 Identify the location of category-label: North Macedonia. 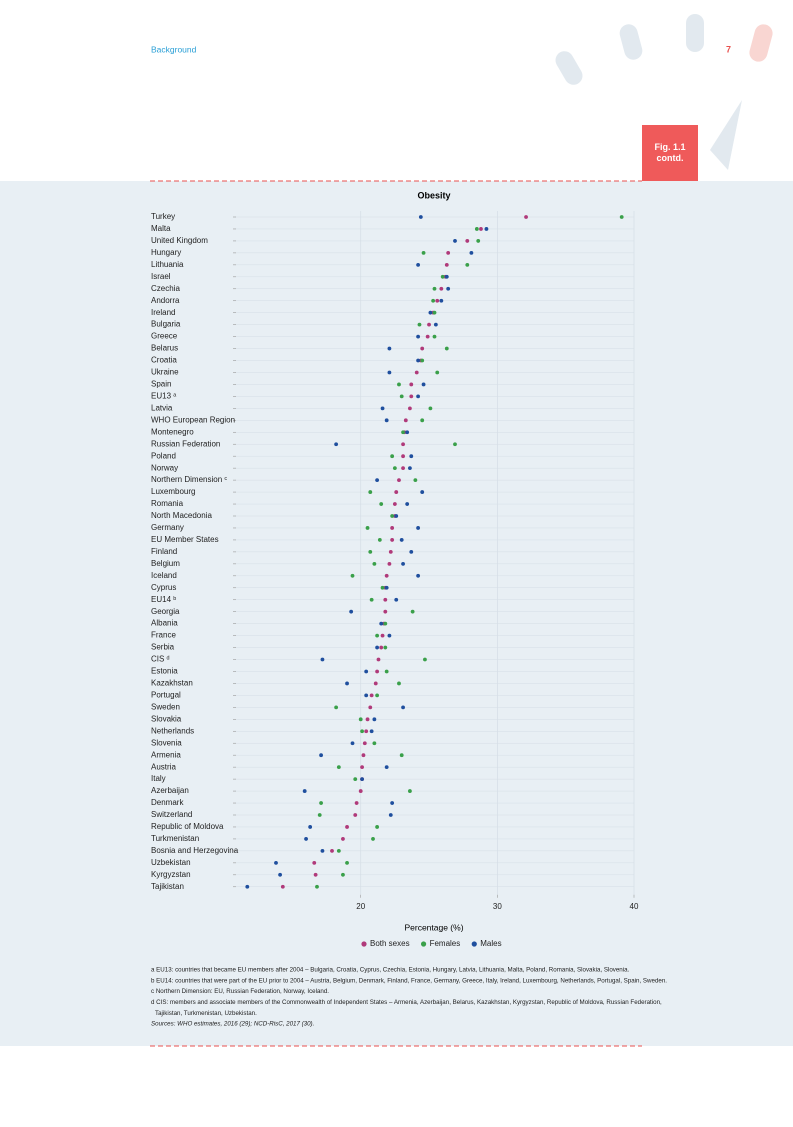
(181, 515).